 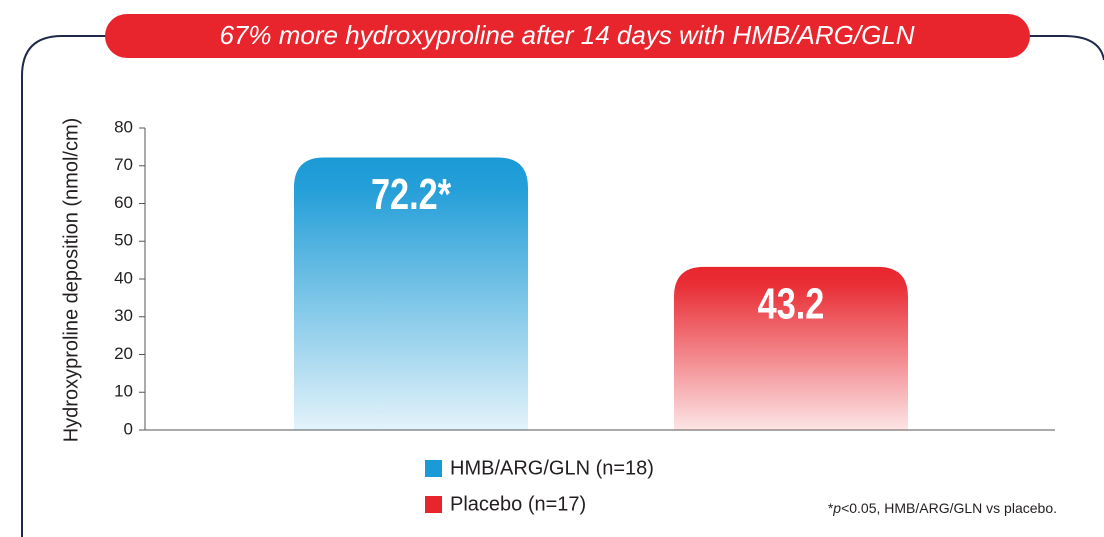 I want to click on y-tick-label: 70, so click(x=123, y=164).